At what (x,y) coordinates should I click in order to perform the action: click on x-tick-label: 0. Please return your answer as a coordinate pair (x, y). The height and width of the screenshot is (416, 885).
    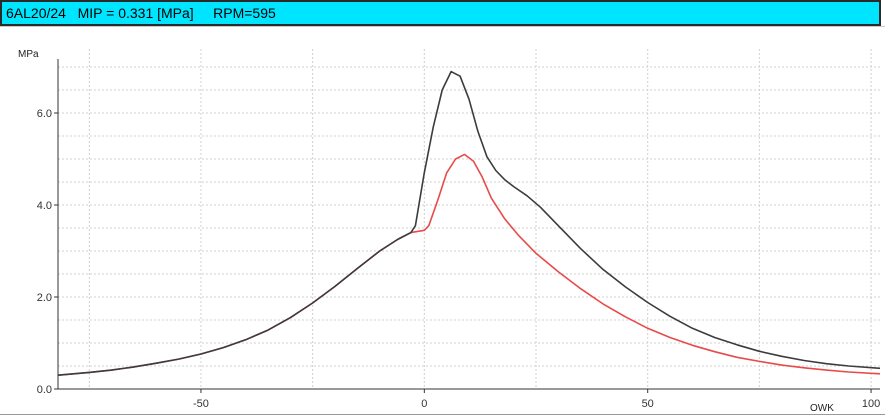
    Looking at the image, I should click on (424, 404).